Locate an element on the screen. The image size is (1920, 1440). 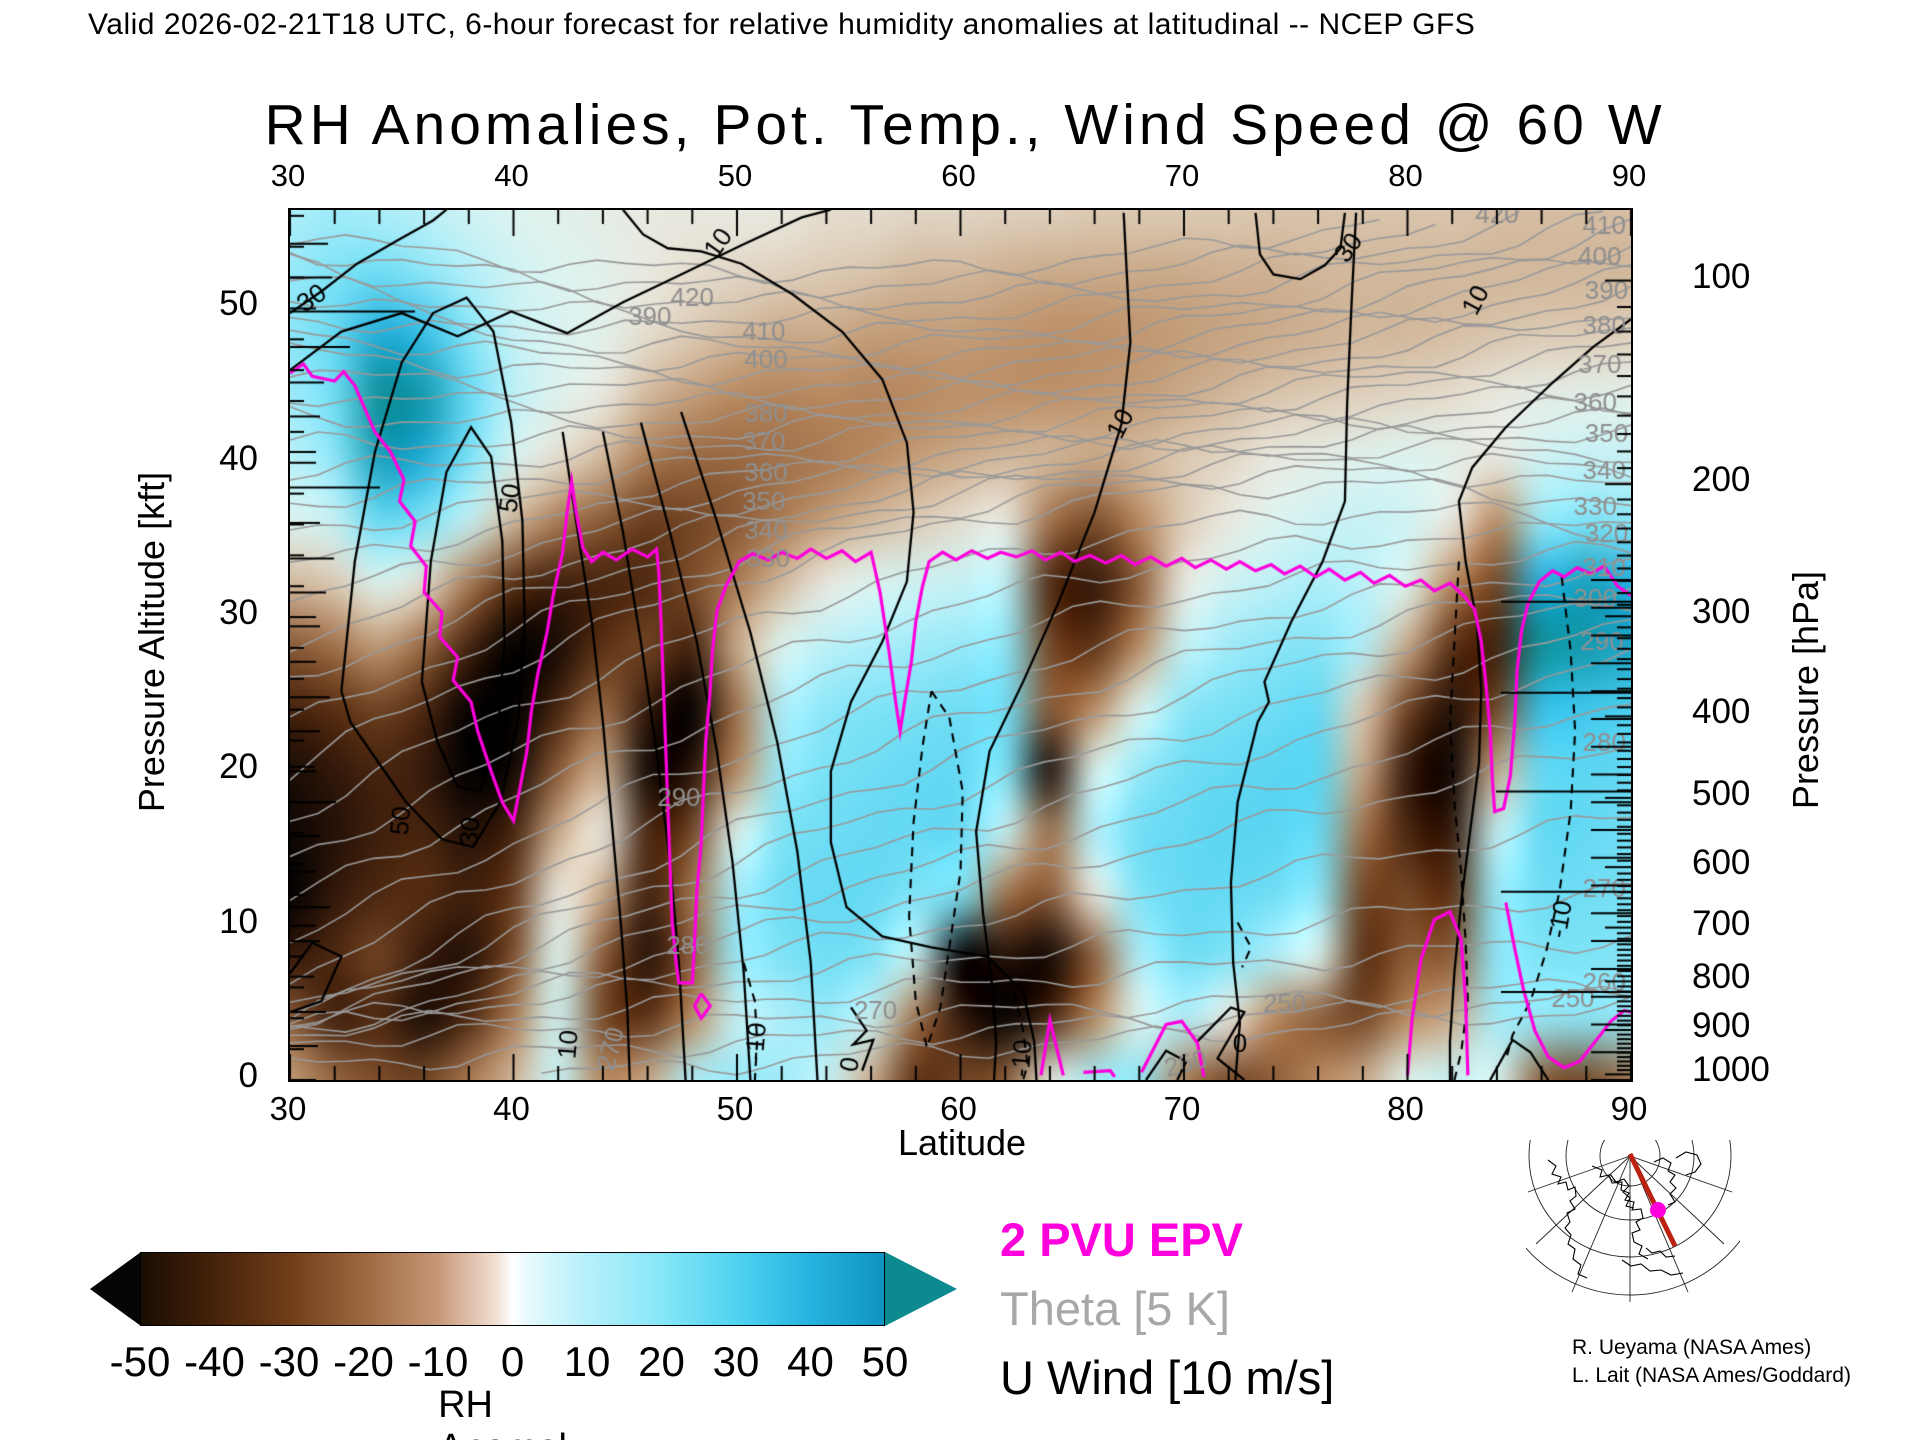
bottom-tick-80: 80 is located at coordinates (1405, 1108).